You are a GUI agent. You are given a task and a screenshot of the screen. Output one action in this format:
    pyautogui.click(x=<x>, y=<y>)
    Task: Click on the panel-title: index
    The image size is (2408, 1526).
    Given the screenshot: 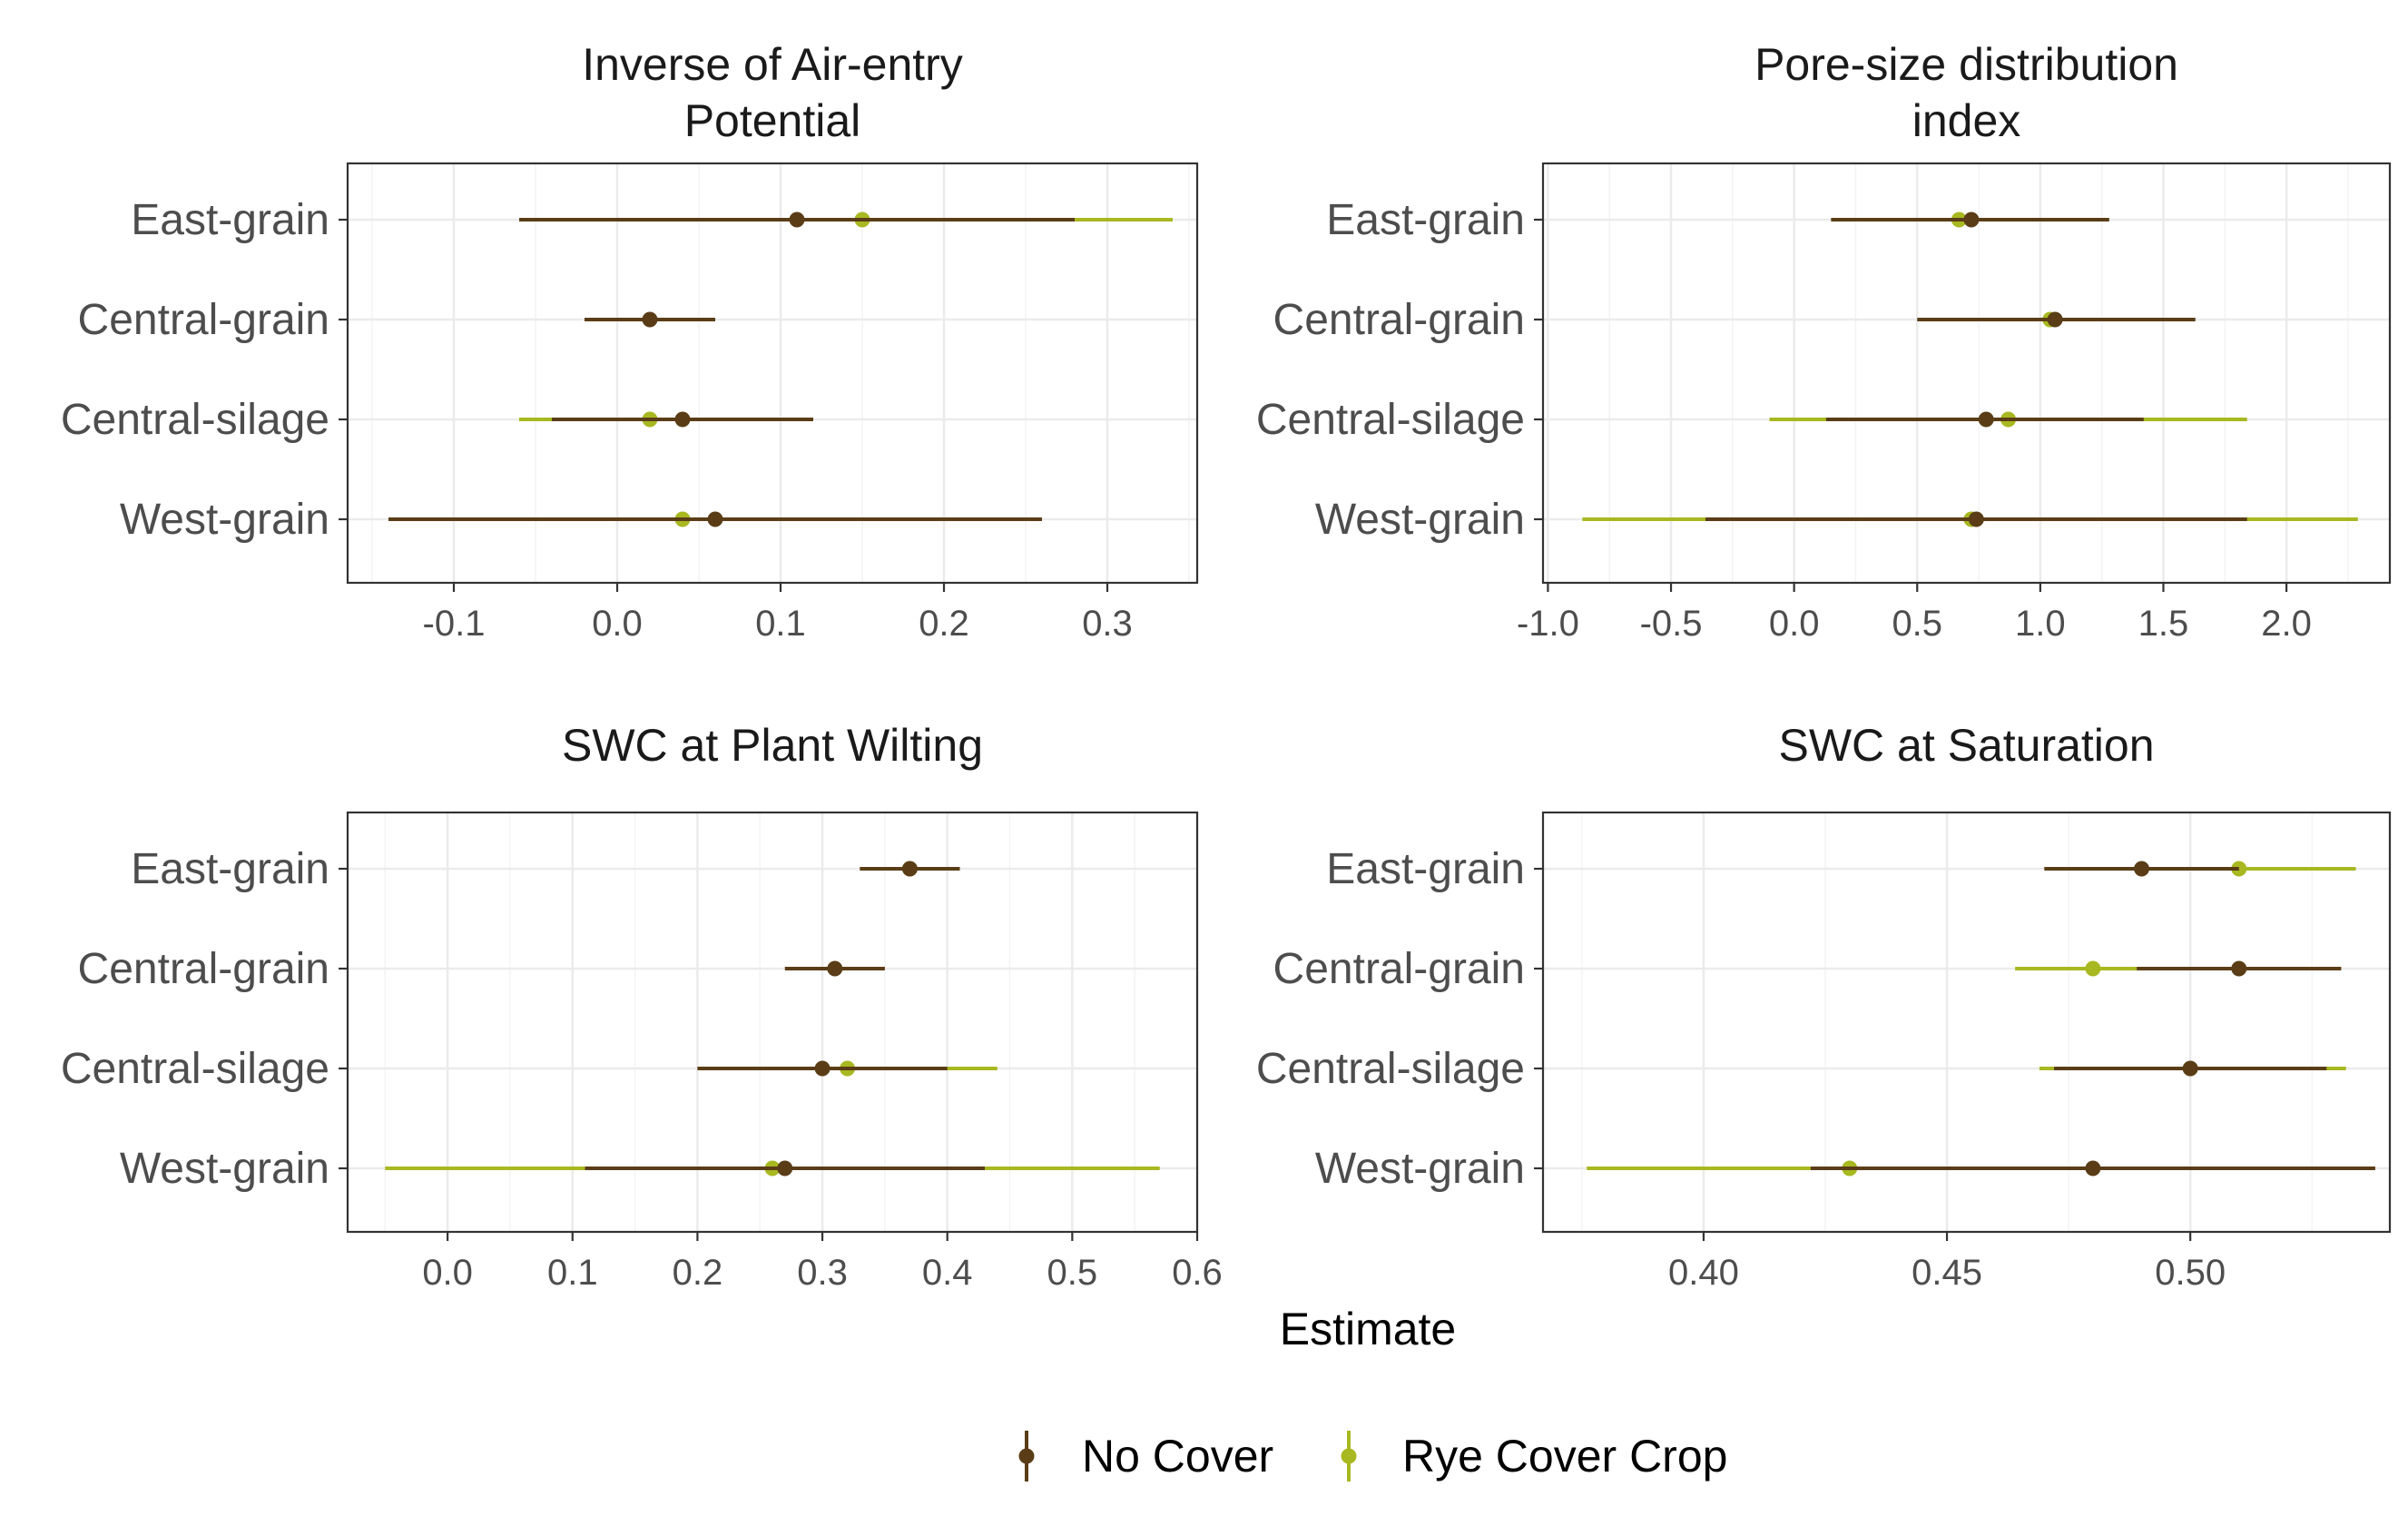 What is the action you would take?
    pyautogui.click(x=1966, y=120)
    